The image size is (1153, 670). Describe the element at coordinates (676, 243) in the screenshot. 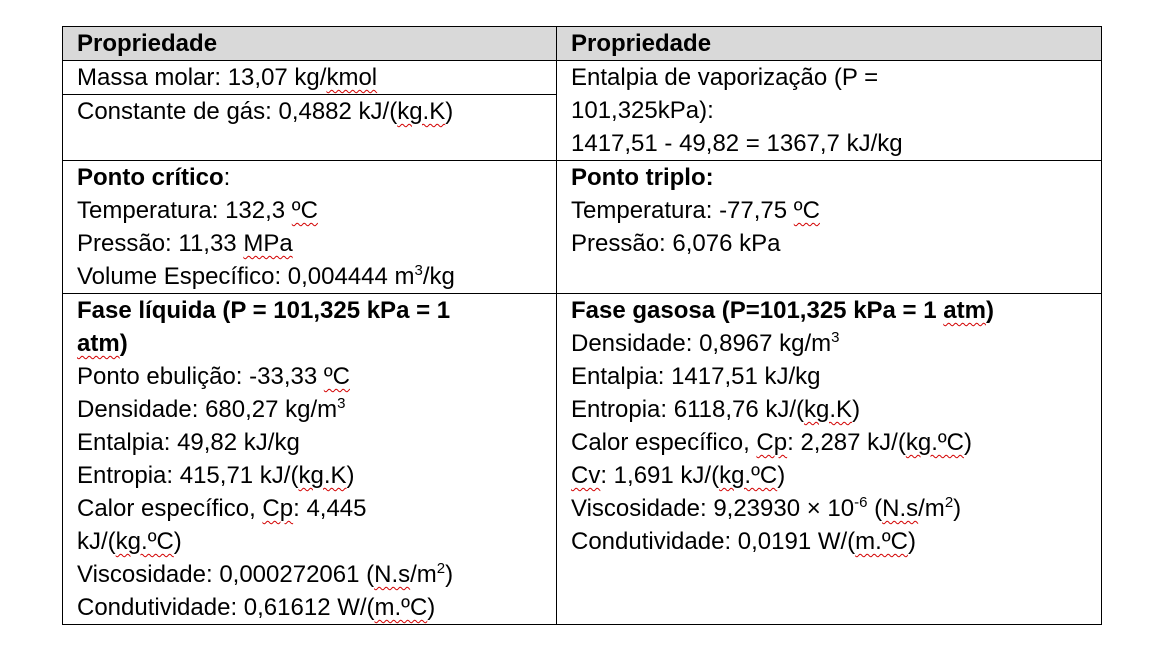

I see `triple-pressure: Pressão: 6,076 kPa` at that location.